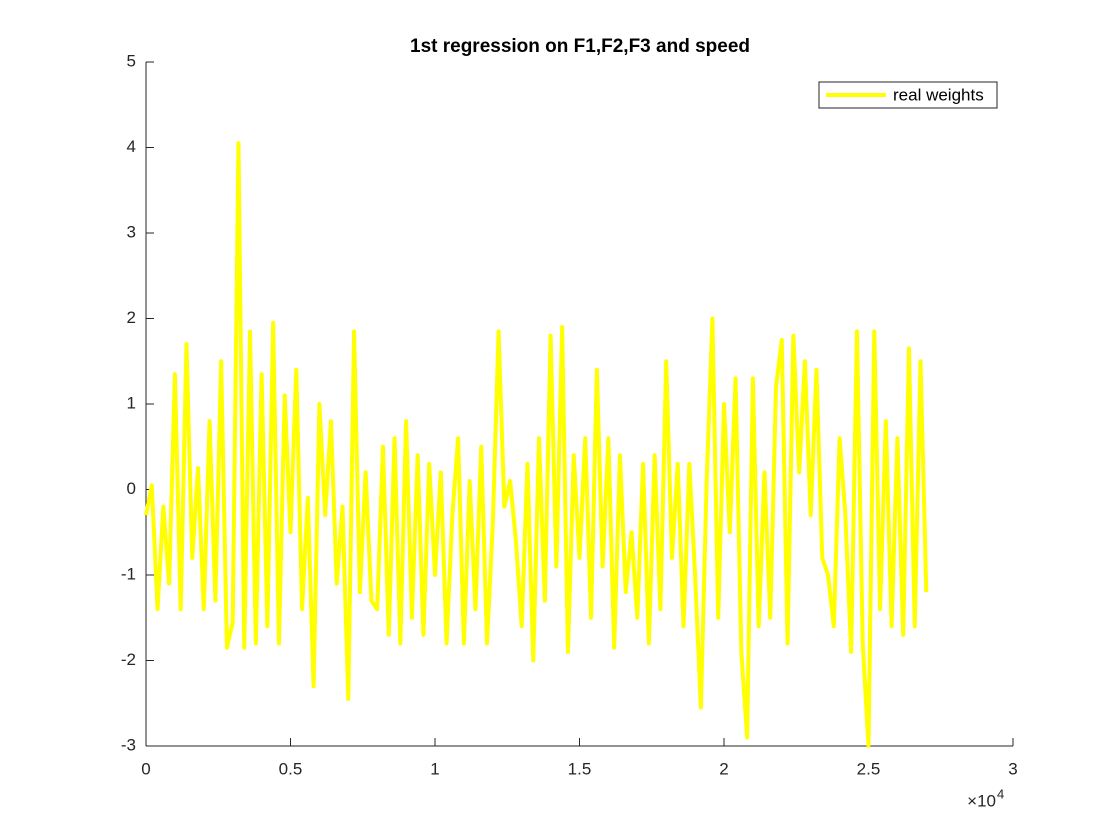  Describe the element at coordinates (128, 573) in the screenshot. I see `y-tick-label: -1` at that location.